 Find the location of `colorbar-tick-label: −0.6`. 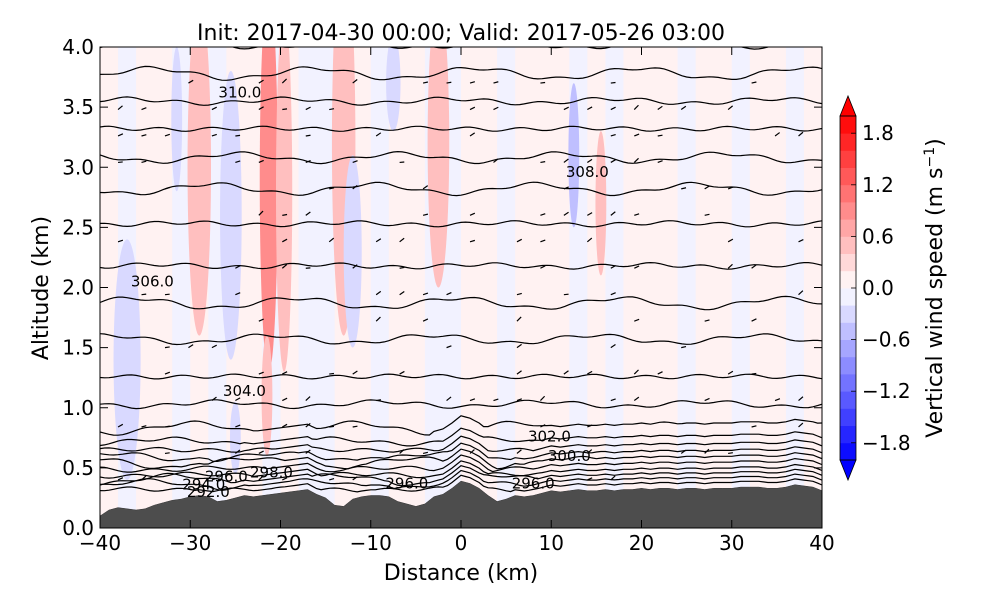

colorbar-tick-label: −0.6 is located at coordinates (886, 340).